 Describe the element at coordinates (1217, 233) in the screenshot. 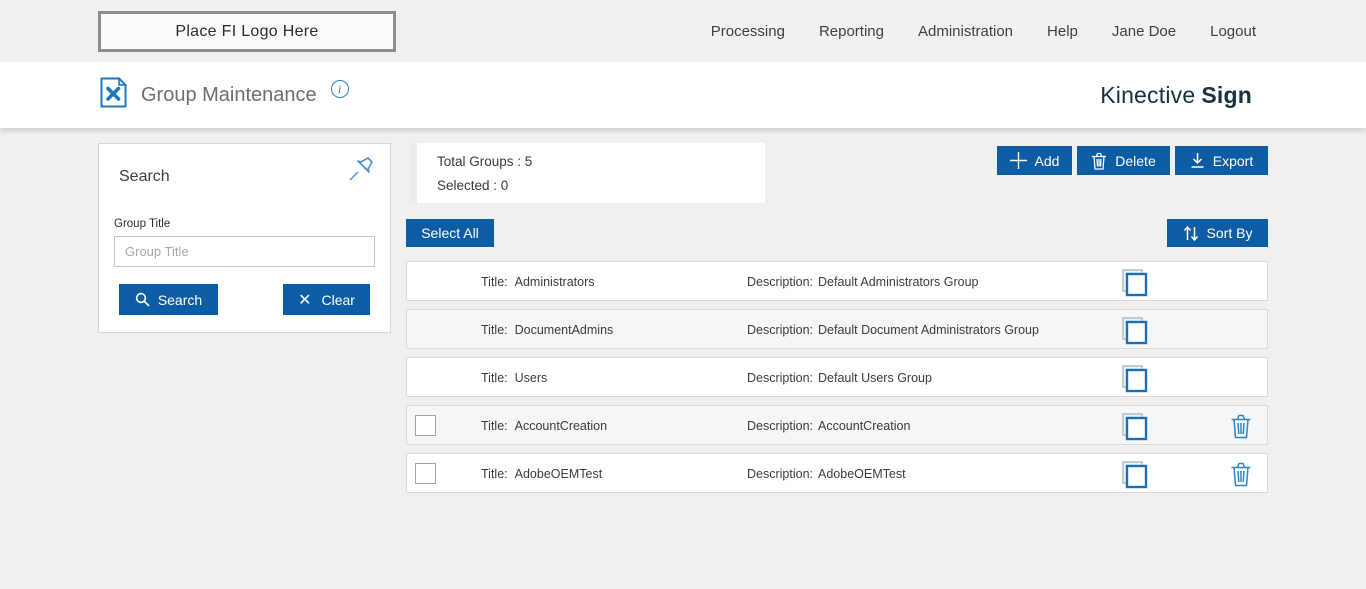

I see `sort-by-button: Sort By` at that location.